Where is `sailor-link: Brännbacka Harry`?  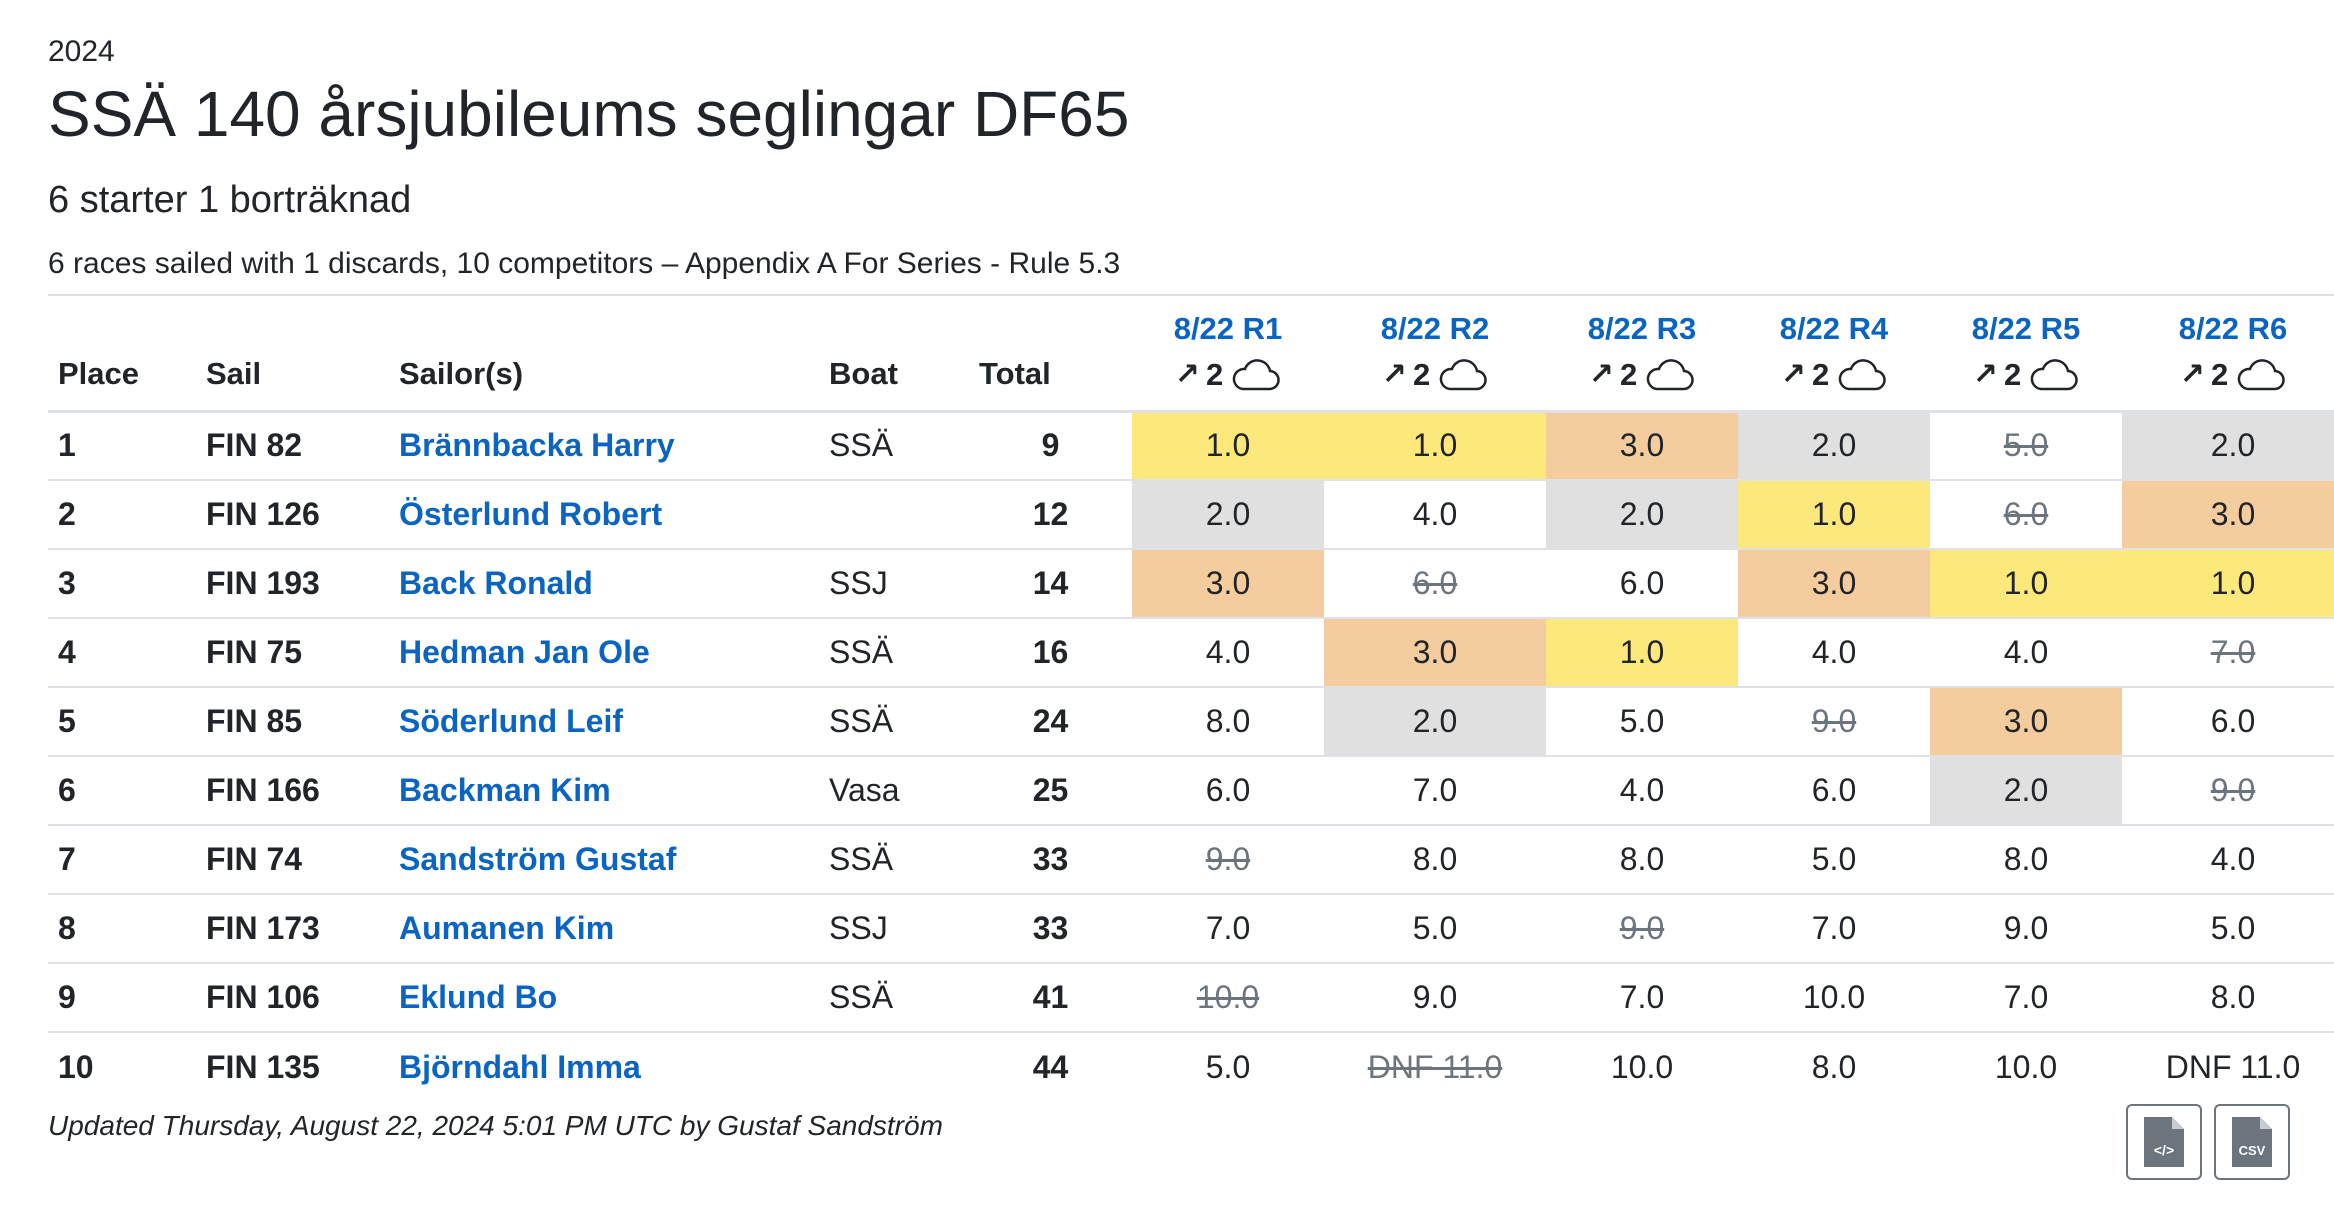
sailor-link: Brännbacka Harry is located at coordinates (604, 446).